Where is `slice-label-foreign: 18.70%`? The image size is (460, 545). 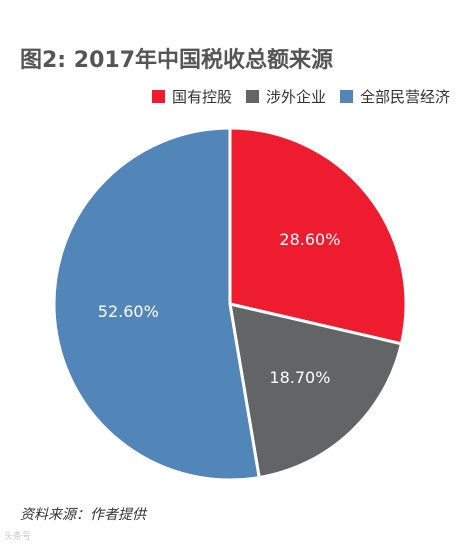 slice-label-foreign: 18.70% is located at coordinates (299, 377).